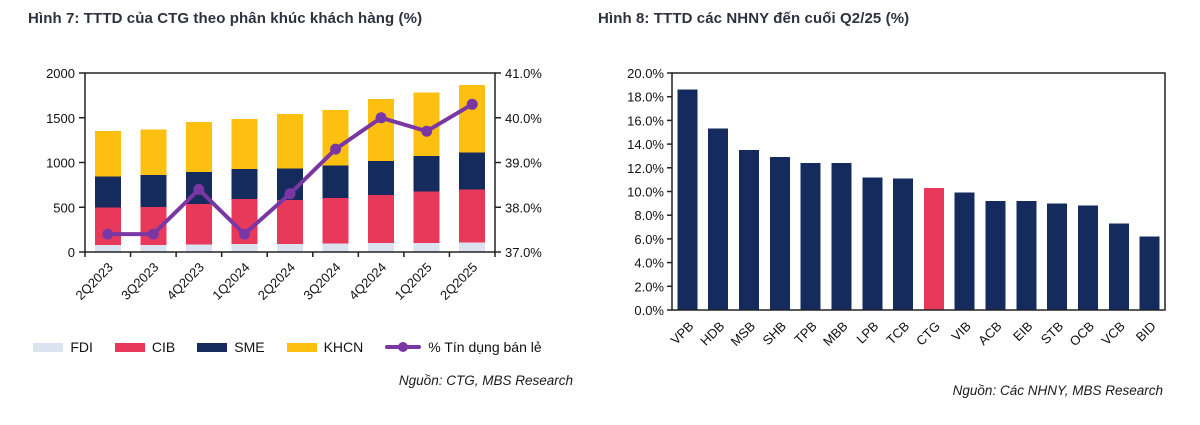  I want to click on x-tick-label: VPB, so click(682, 333).